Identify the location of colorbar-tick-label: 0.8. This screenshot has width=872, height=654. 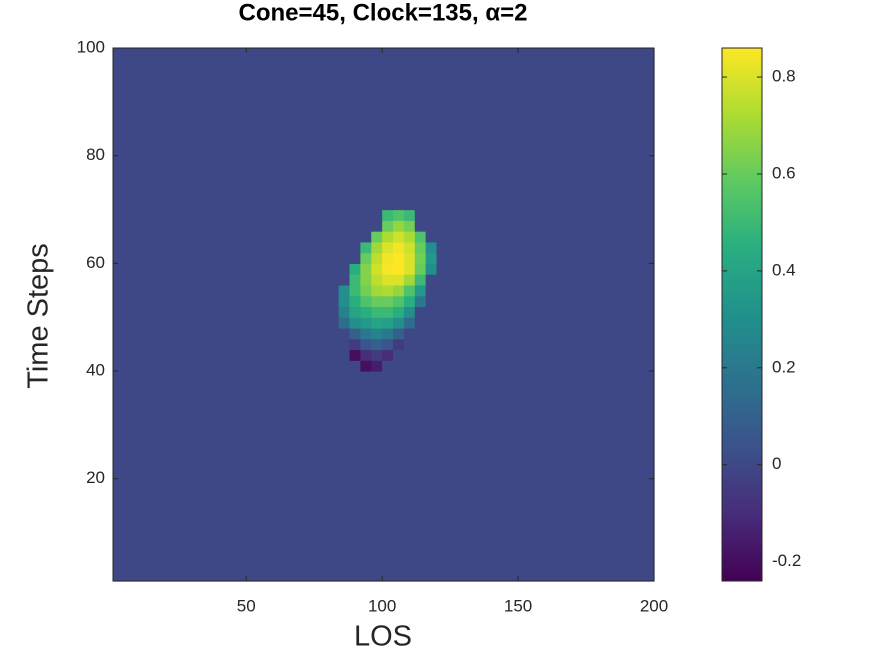
(784, 76).